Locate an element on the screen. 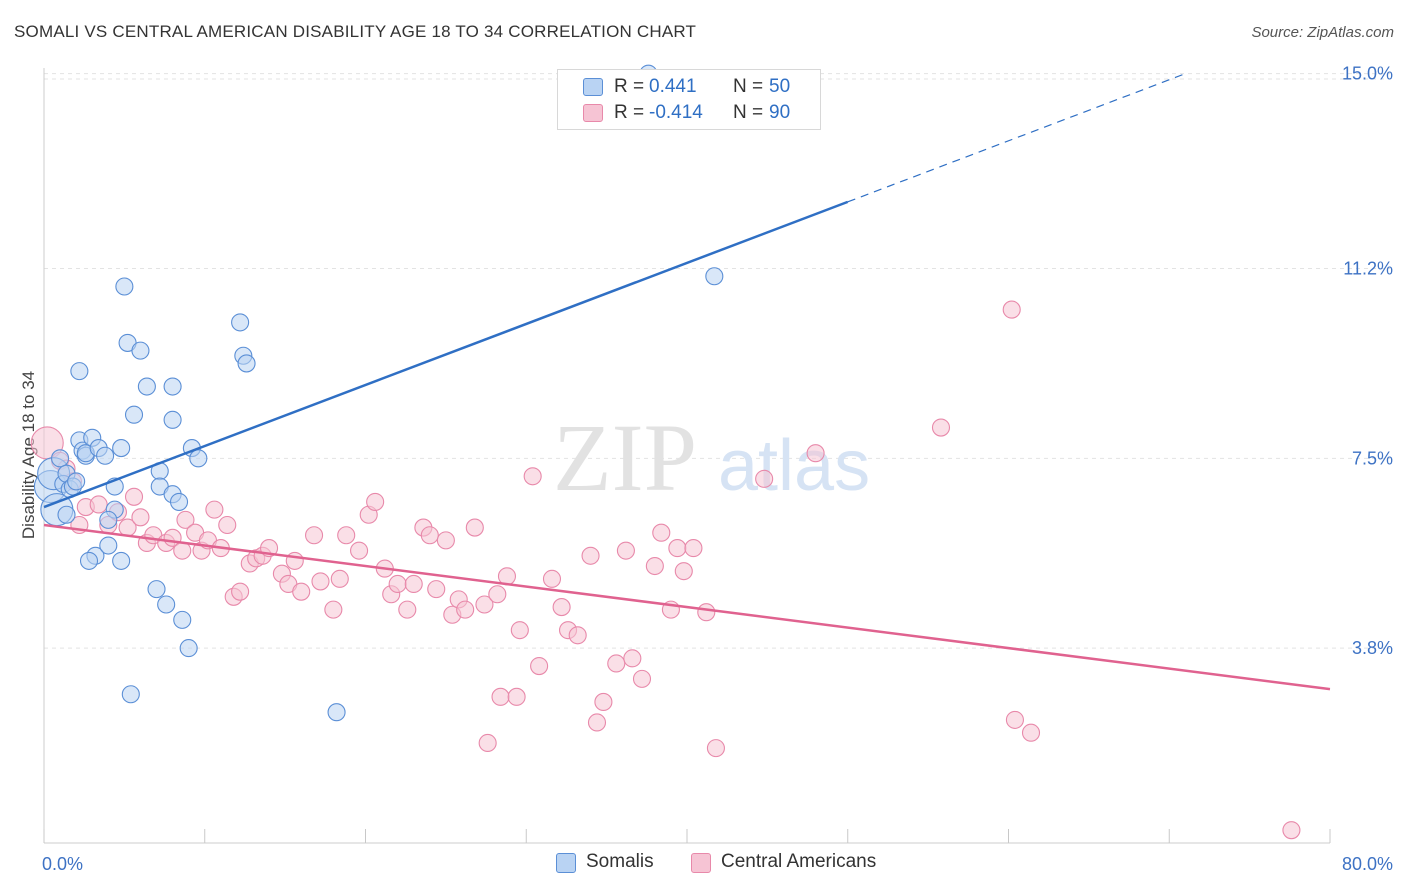 This screenshot has width=1406, height=892. watermark-atlas: atlas is located at coordinates (794, 466).